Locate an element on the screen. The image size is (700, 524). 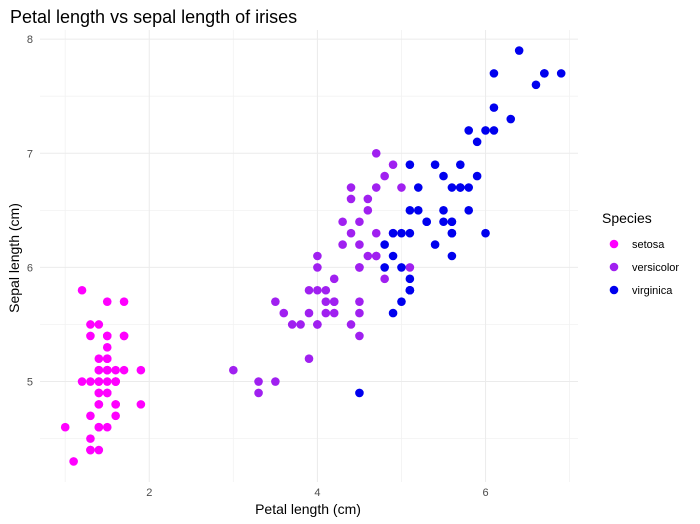
legend: Species setosa versicolor virginica is located at coordinates (640, 253).